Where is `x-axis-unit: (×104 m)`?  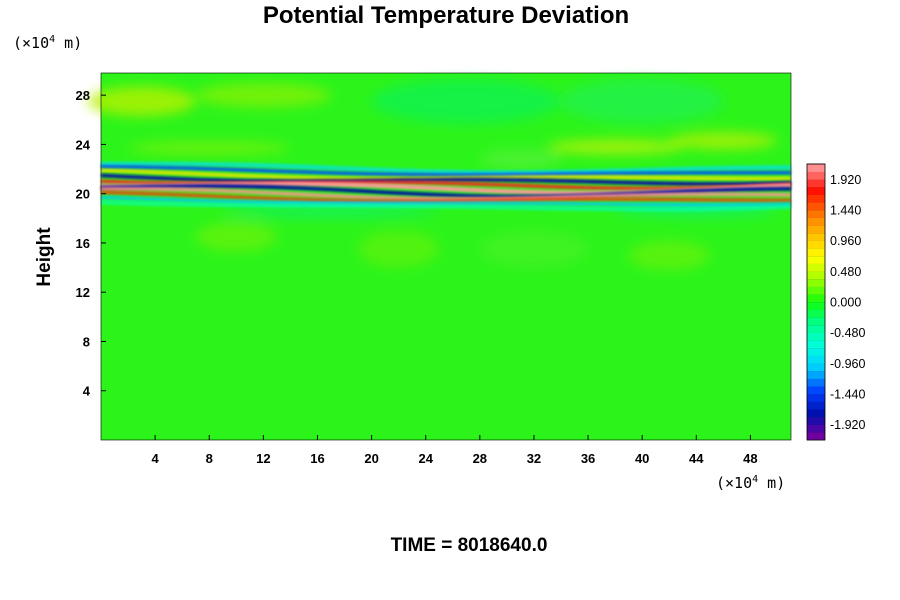 x-axis-unit: (×104 m) is located at coordinates (750, 483).